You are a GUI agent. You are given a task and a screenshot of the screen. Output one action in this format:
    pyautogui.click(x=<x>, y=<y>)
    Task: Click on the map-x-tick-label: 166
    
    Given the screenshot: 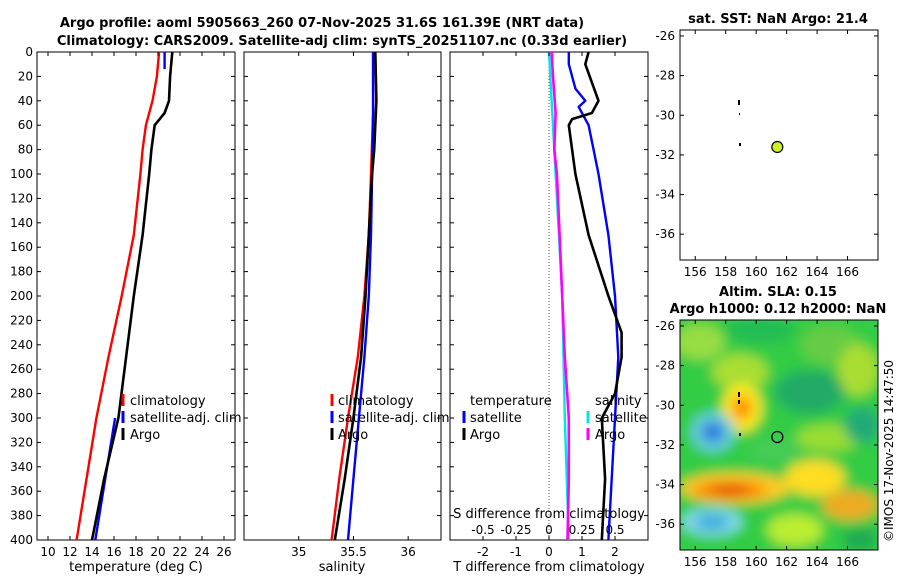 What is the action you would take?
    pyautogui.click(x=847, y=272)
    